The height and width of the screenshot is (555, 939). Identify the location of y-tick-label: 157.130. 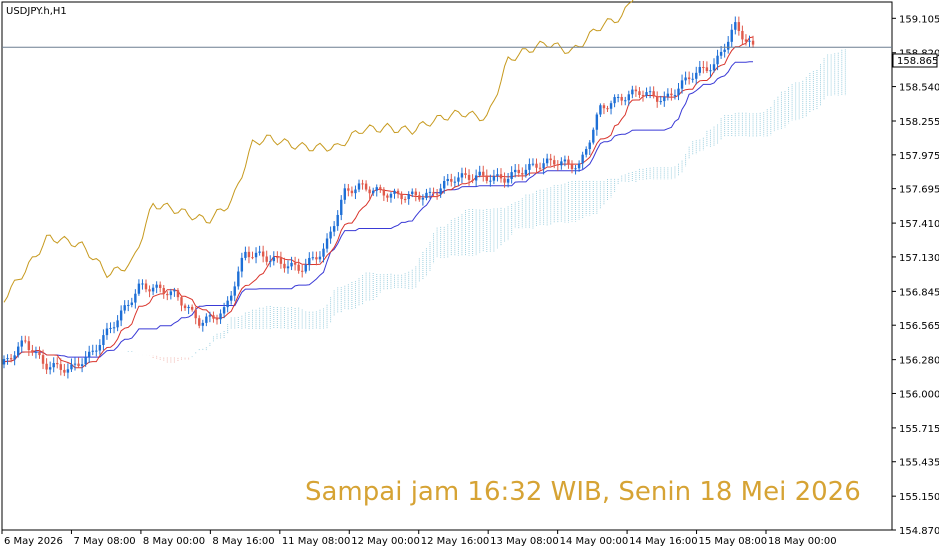
(919, 258).